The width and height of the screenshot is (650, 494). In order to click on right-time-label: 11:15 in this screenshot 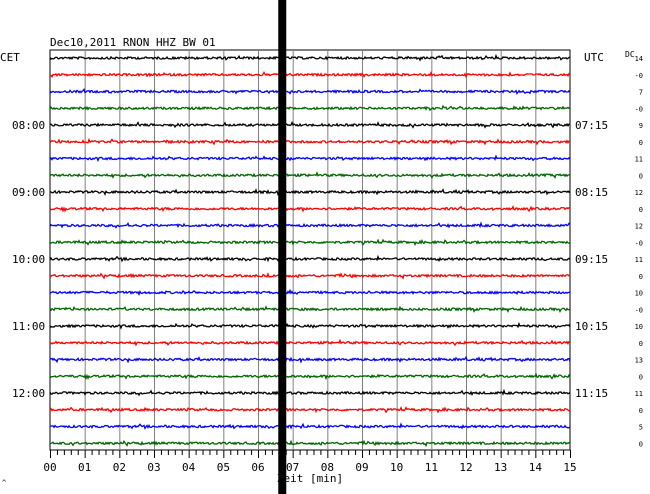, I will do `click(591, 393)`.